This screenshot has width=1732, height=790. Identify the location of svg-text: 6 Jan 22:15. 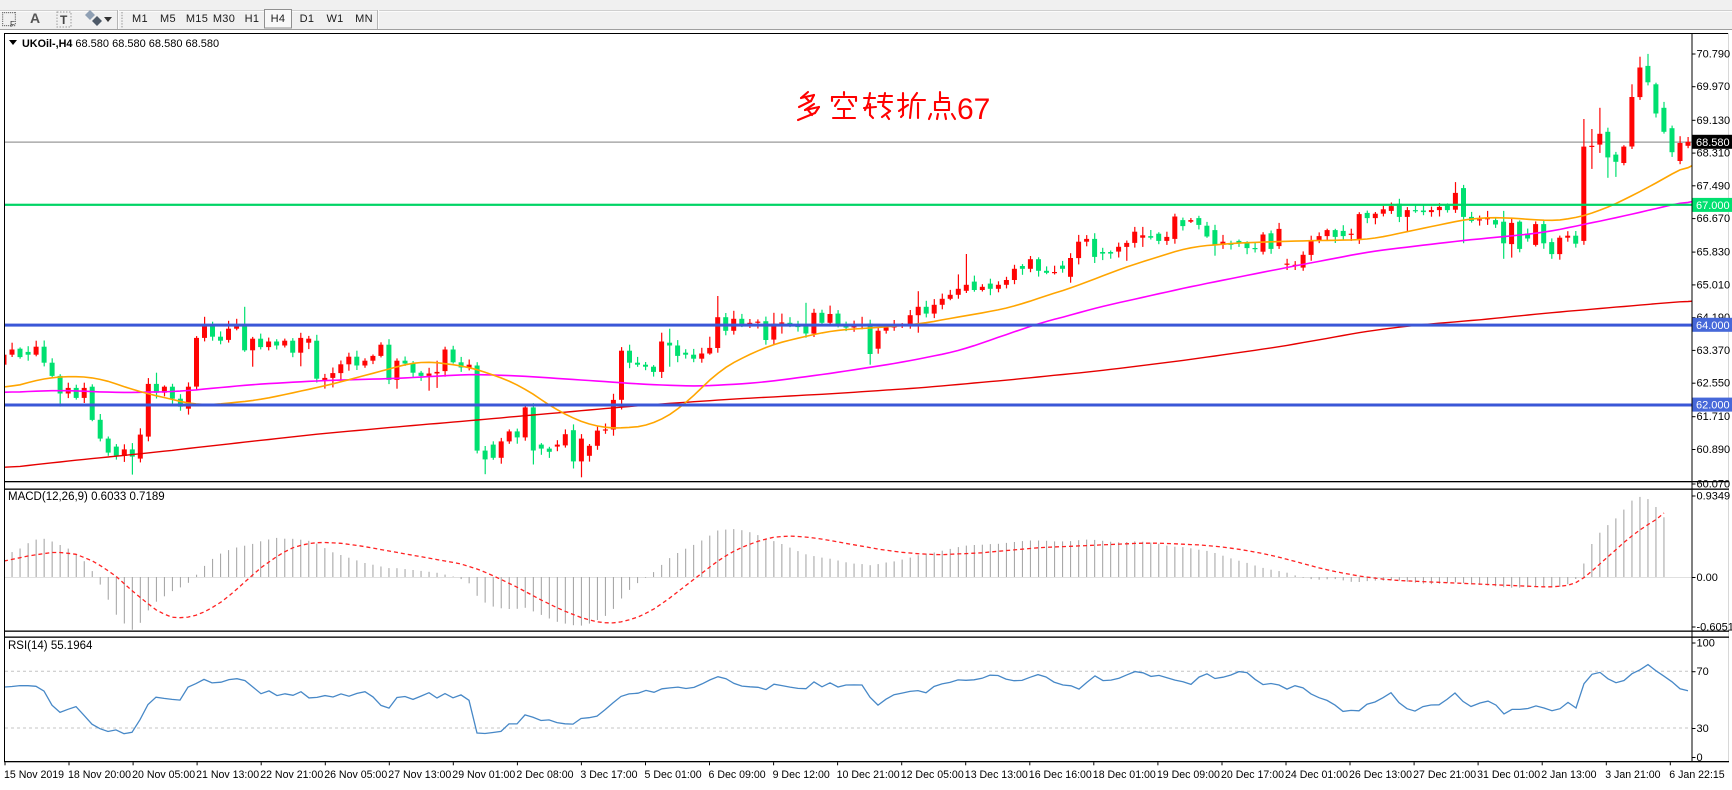
(1696, 775).